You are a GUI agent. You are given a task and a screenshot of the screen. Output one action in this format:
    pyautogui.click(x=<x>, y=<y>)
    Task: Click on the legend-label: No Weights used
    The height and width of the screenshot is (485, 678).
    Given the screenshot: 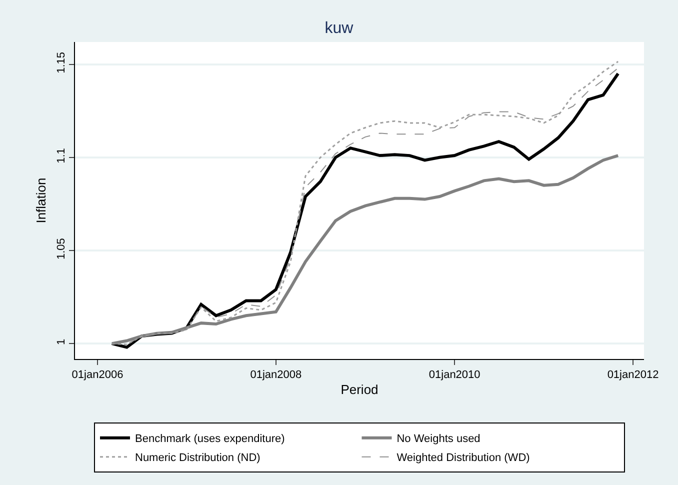 What is the action you would take?
    pyautogui.click(x=438, y=439)
    